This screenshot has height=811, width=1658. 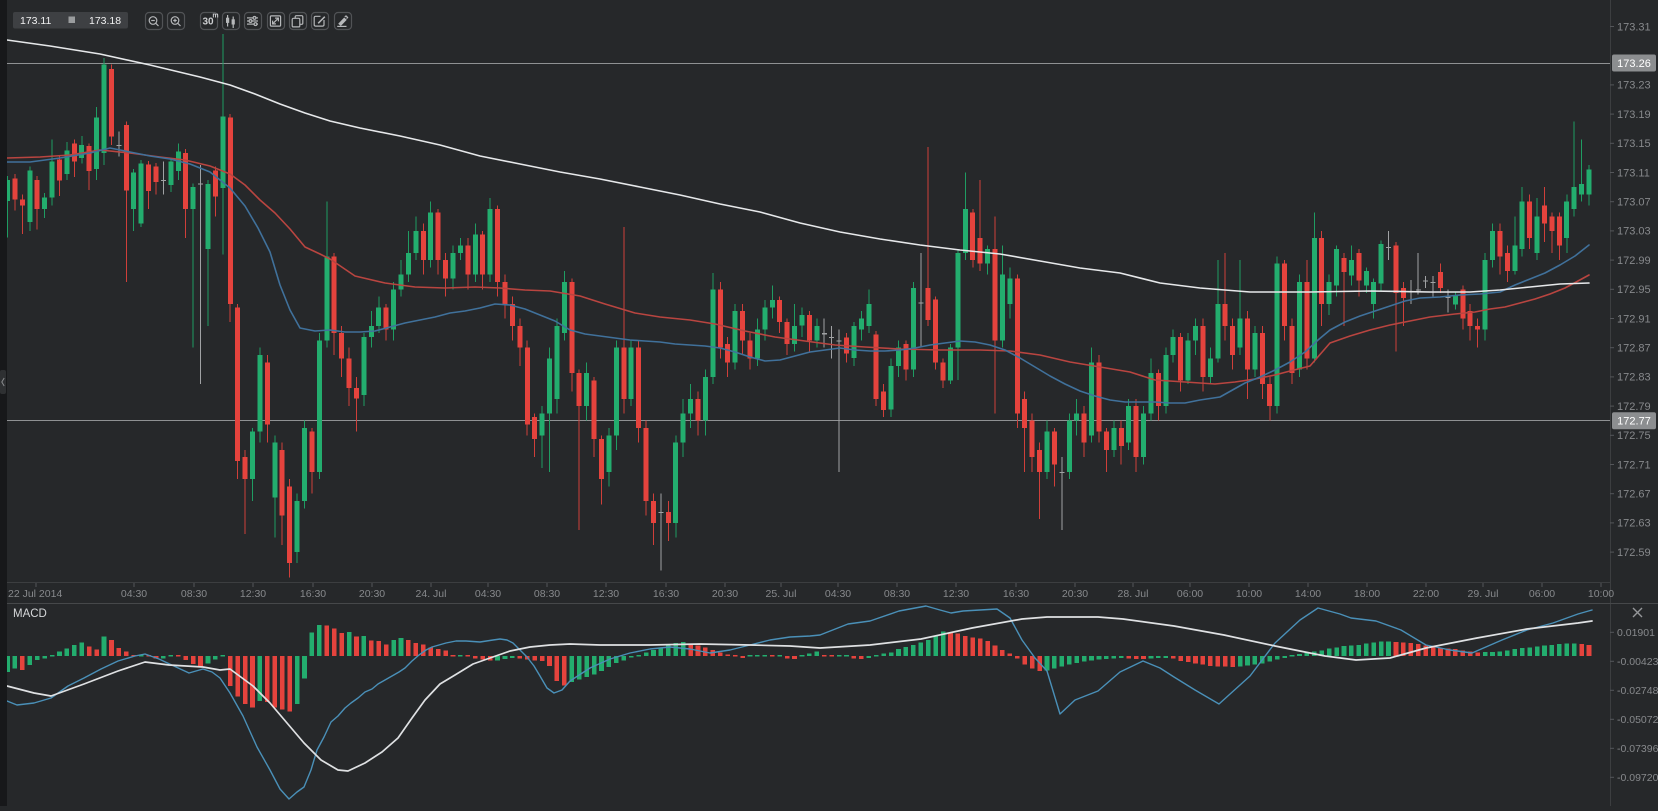 I want to click on svg-text: 173.03, so click(x=1634, y=232).